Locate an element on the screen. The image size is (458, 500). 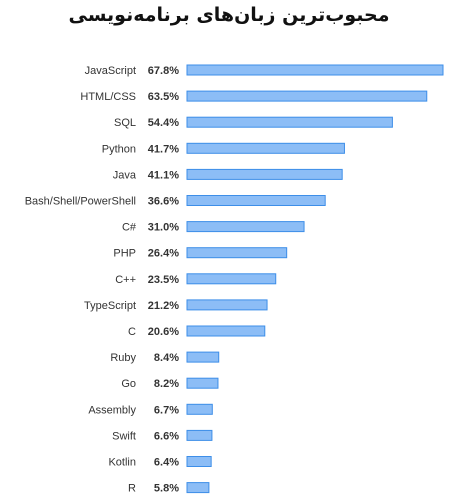
category-label: Ruby is located at coordinates (123, 358).